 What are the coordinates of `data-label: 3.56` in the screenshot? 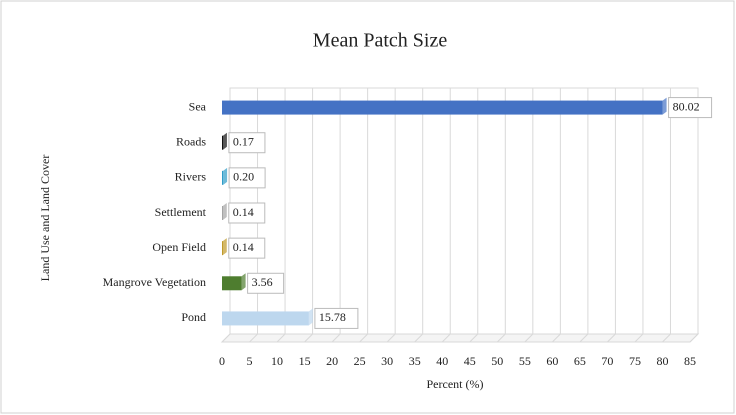 It's located at (262, 282).